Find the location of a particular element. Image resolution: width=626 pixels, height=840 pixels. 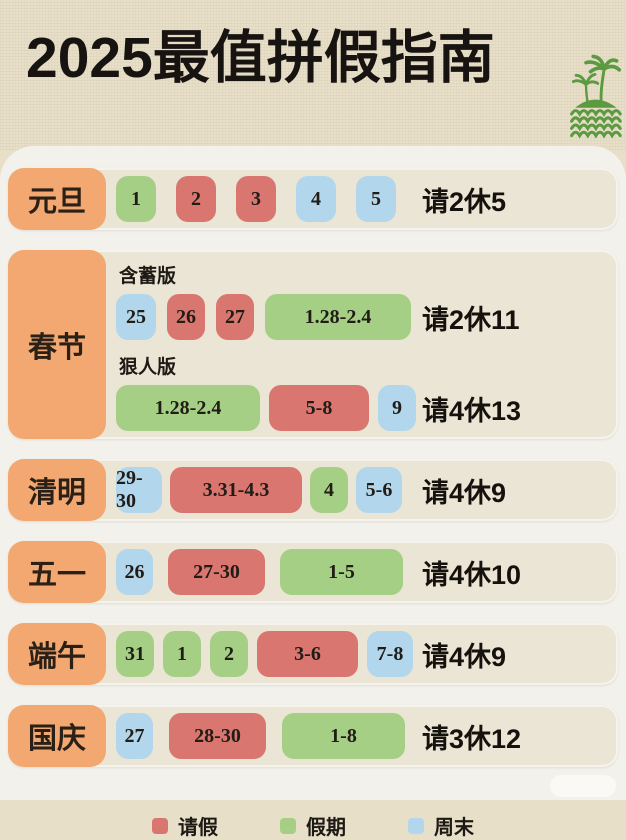

date-cell-weekend: 25 is located at coordinates (136, 317).